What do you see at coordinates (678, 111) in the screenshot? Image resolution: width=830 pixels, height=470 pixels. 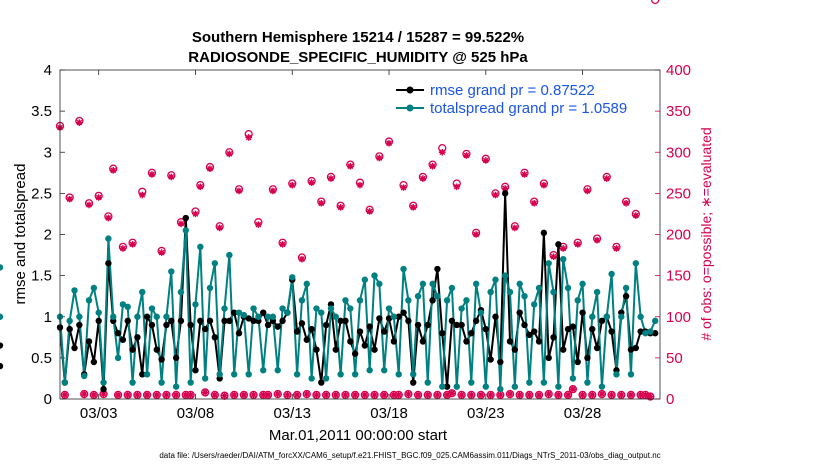 I see `y-tick-label-right: 350` at bounding box center [678, 111].